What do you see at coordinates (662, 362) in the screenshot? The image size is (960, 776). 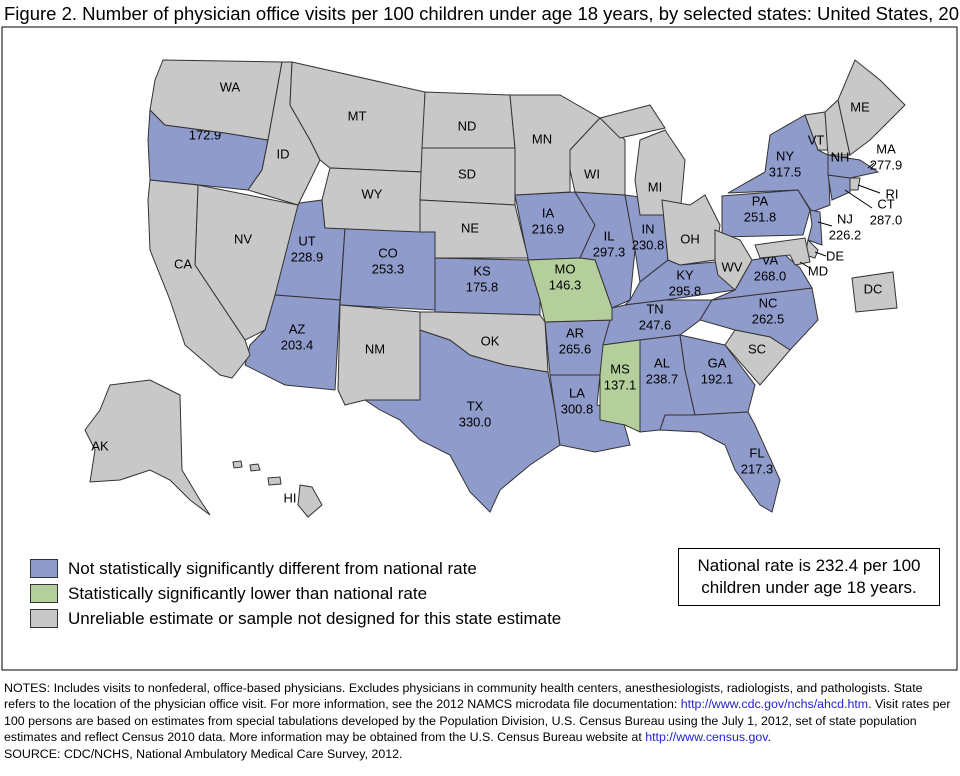 I see `state-label: AL` at bounding box center [662, 362].